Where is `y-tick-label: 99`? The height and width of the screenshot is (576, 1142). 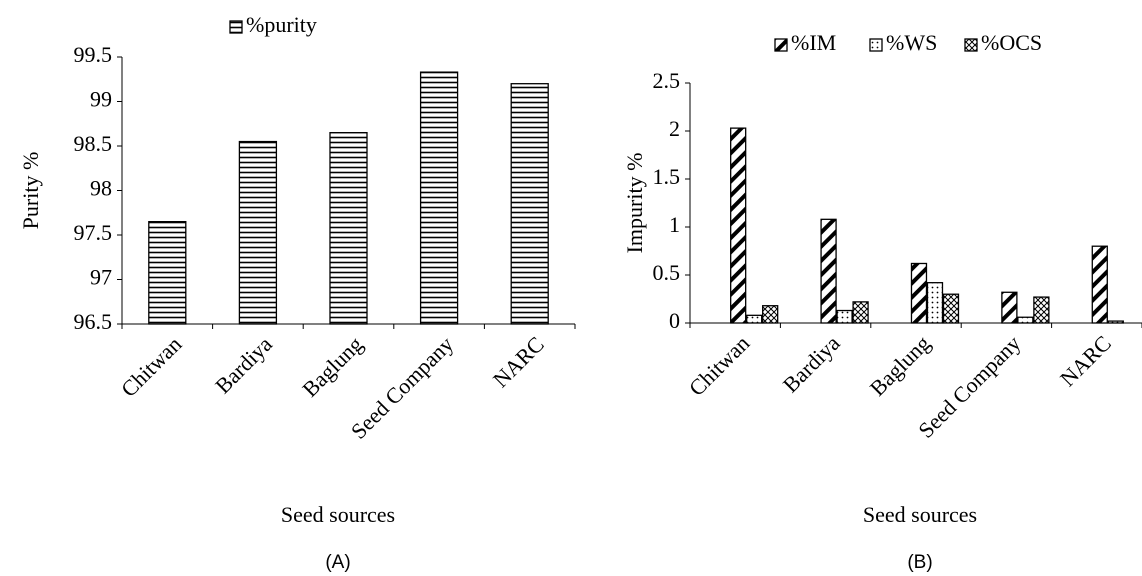
y-tick-label: 99 is located at coordinates (101, 99).